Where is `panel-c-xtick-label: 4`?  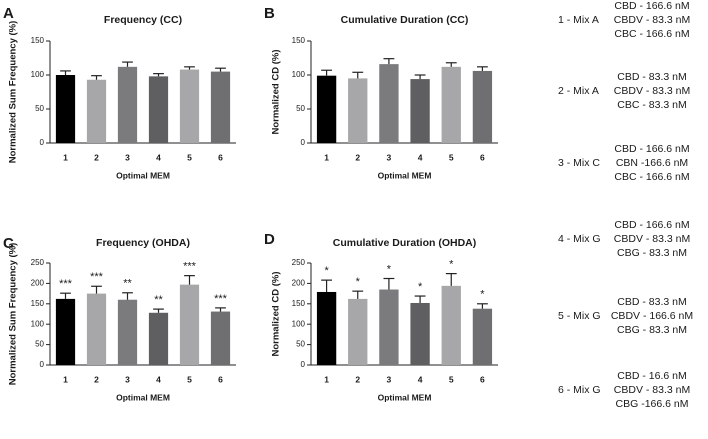
panel-c-xtick-label: 4 is located at coordinates (158, 379).